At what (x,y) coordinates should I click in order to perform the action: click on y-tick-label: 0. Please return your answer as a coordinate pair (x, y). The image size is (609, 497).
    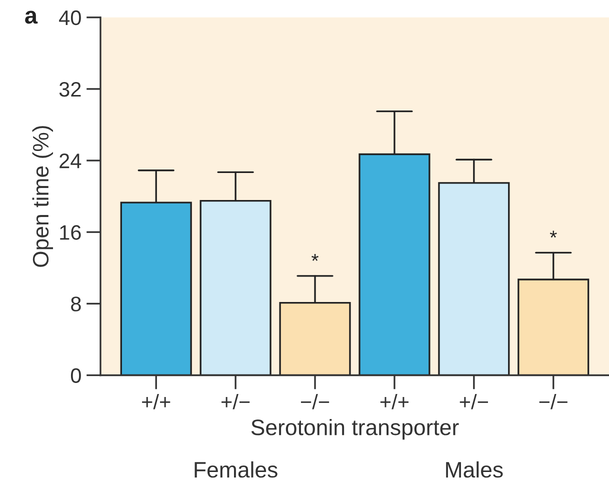
    Looking at the image, I should click on (75, 375).